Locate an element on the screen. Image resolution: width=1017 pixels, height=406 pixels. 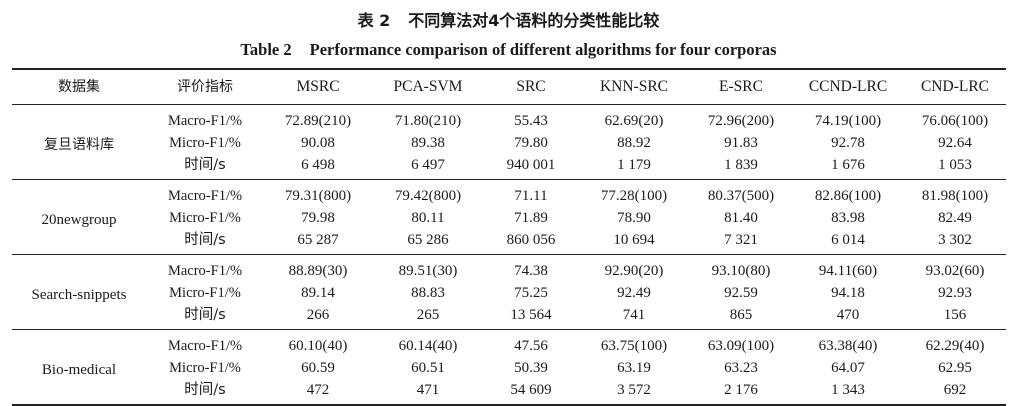
value-cell: 79.98 is located at coordinates (318, 218).